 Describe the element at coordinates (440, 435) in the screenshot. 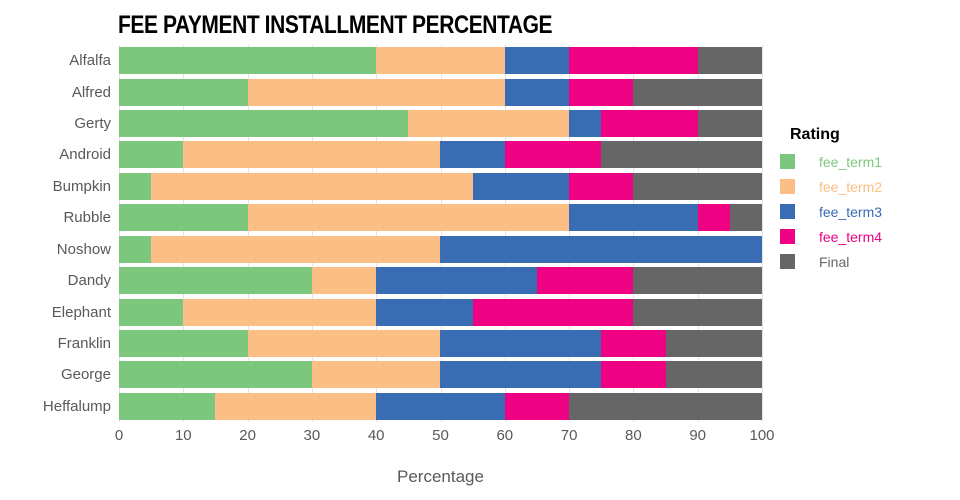

I see `x-tick-label: 50` at that location.